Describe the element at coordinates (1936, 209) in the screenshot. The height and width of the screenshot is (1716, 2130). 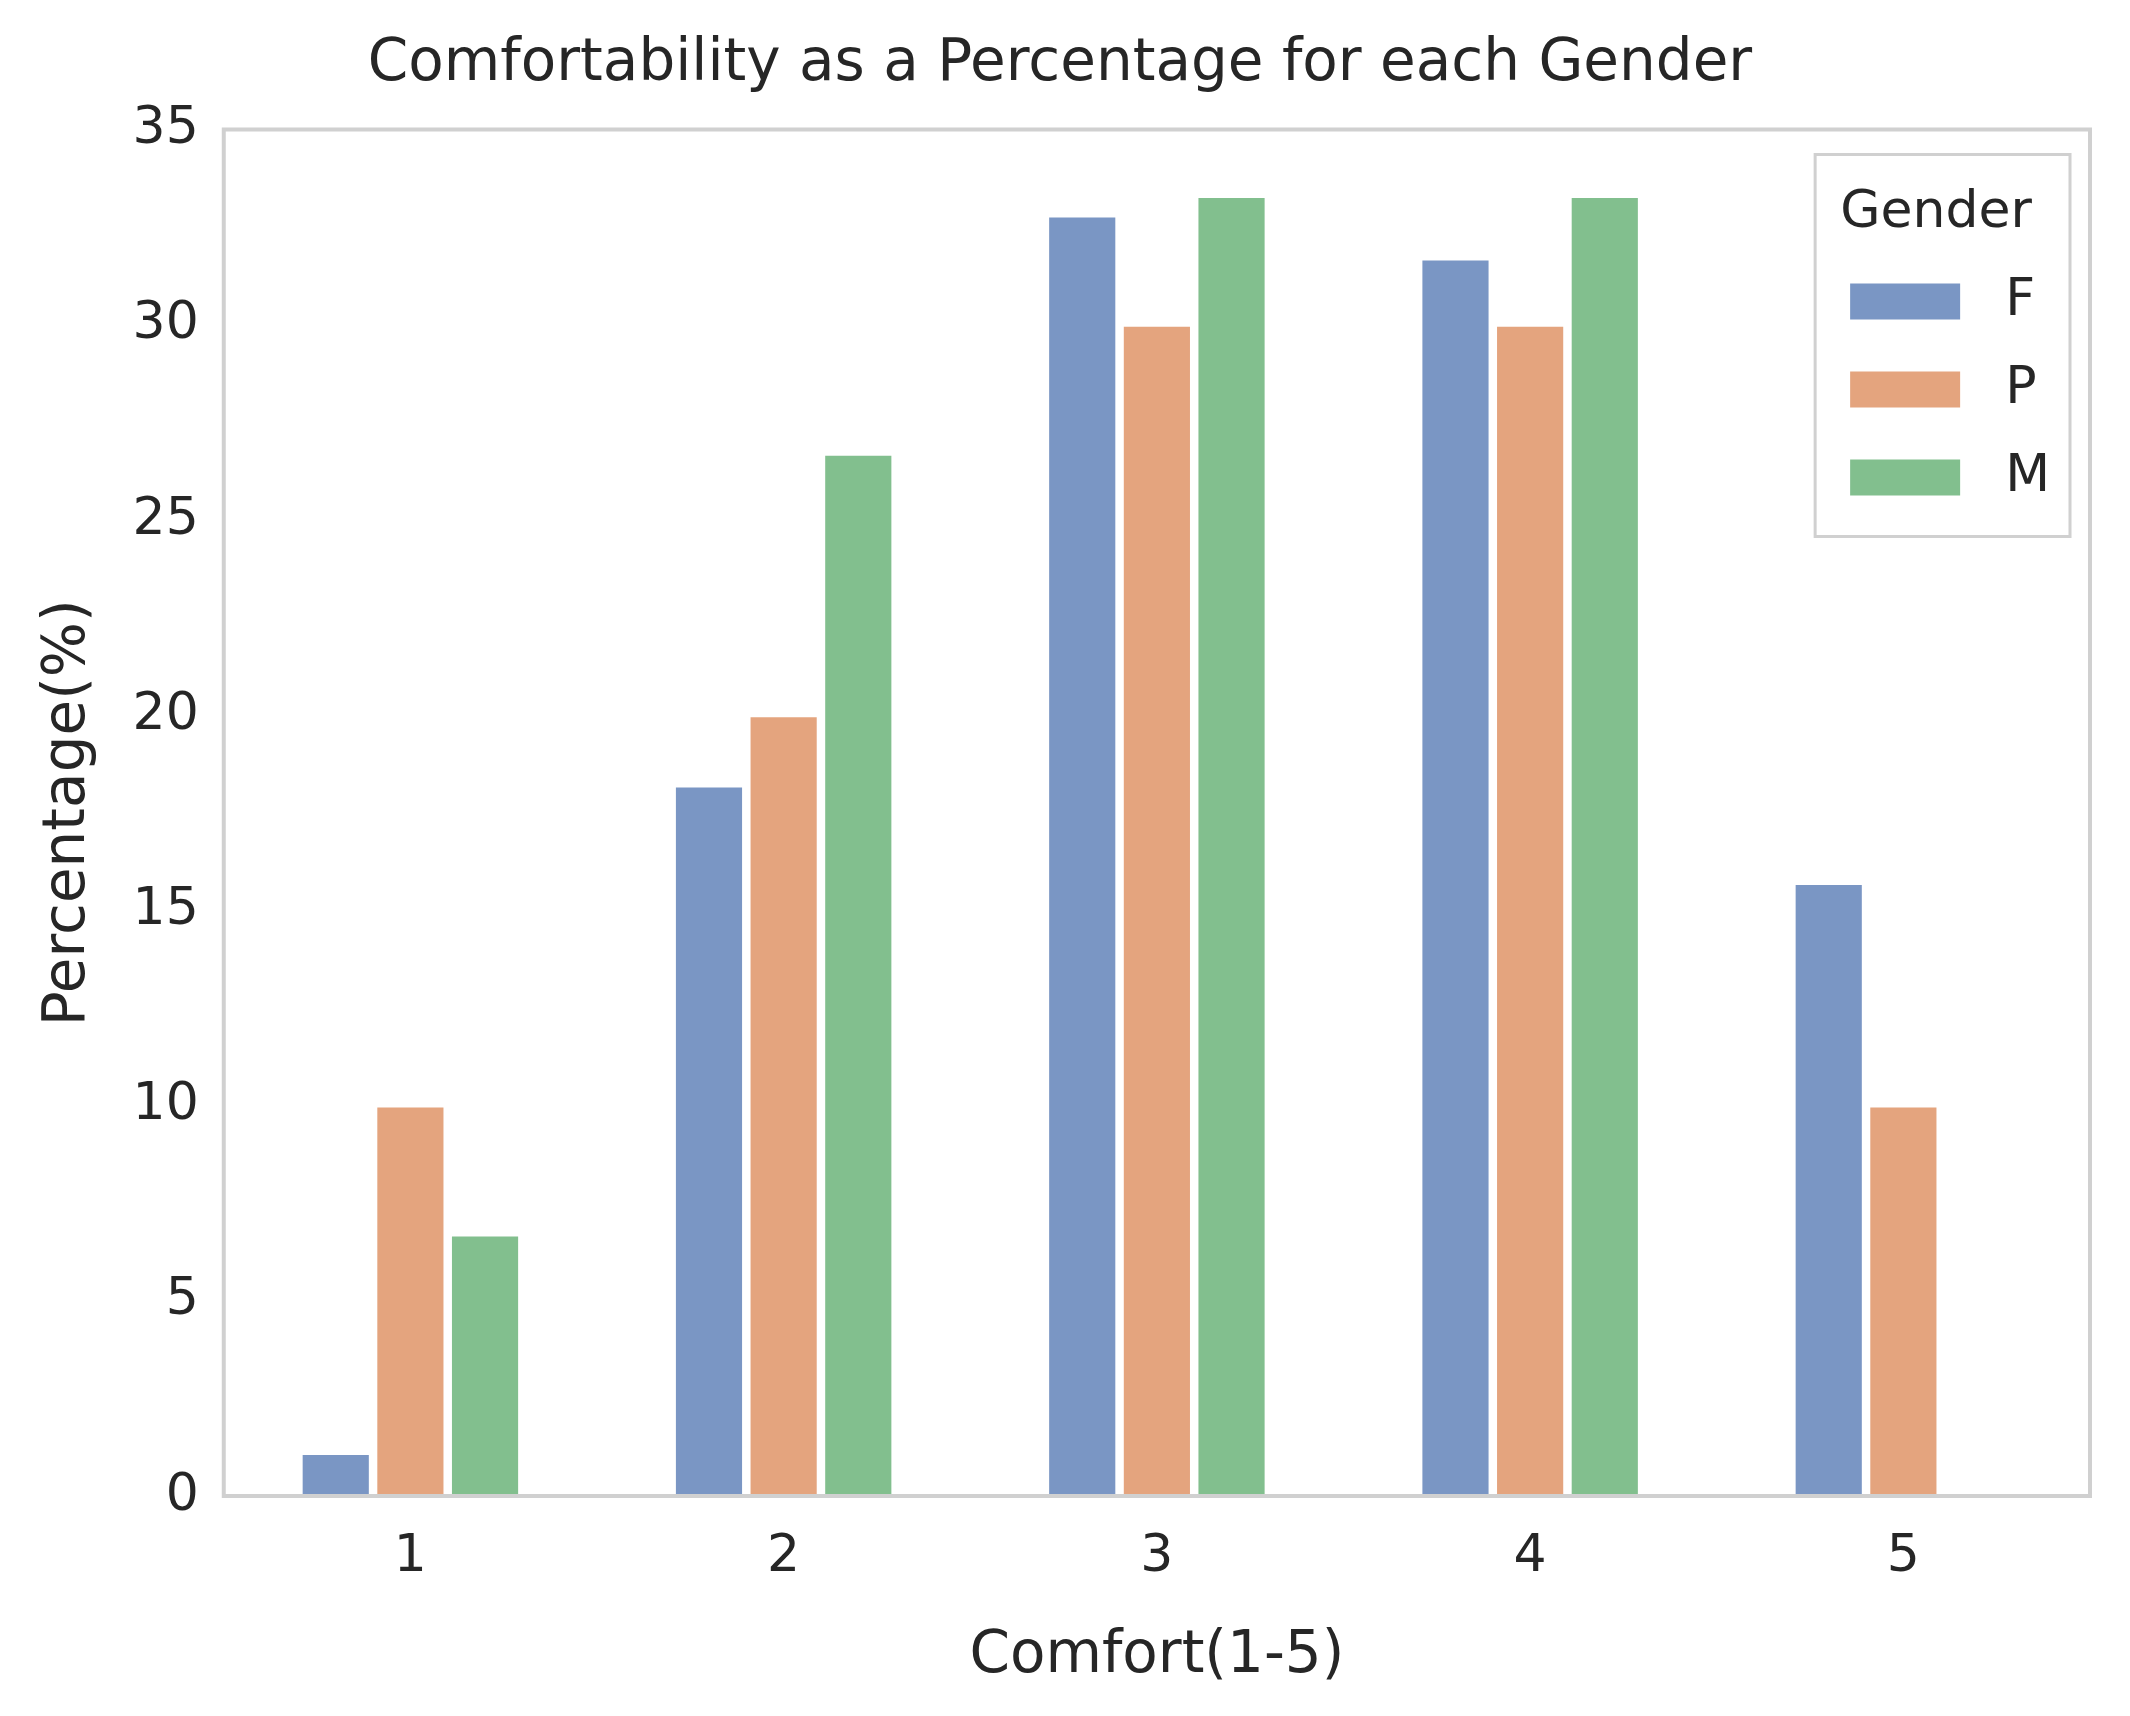
I see `legend-title: Gender` at that location.